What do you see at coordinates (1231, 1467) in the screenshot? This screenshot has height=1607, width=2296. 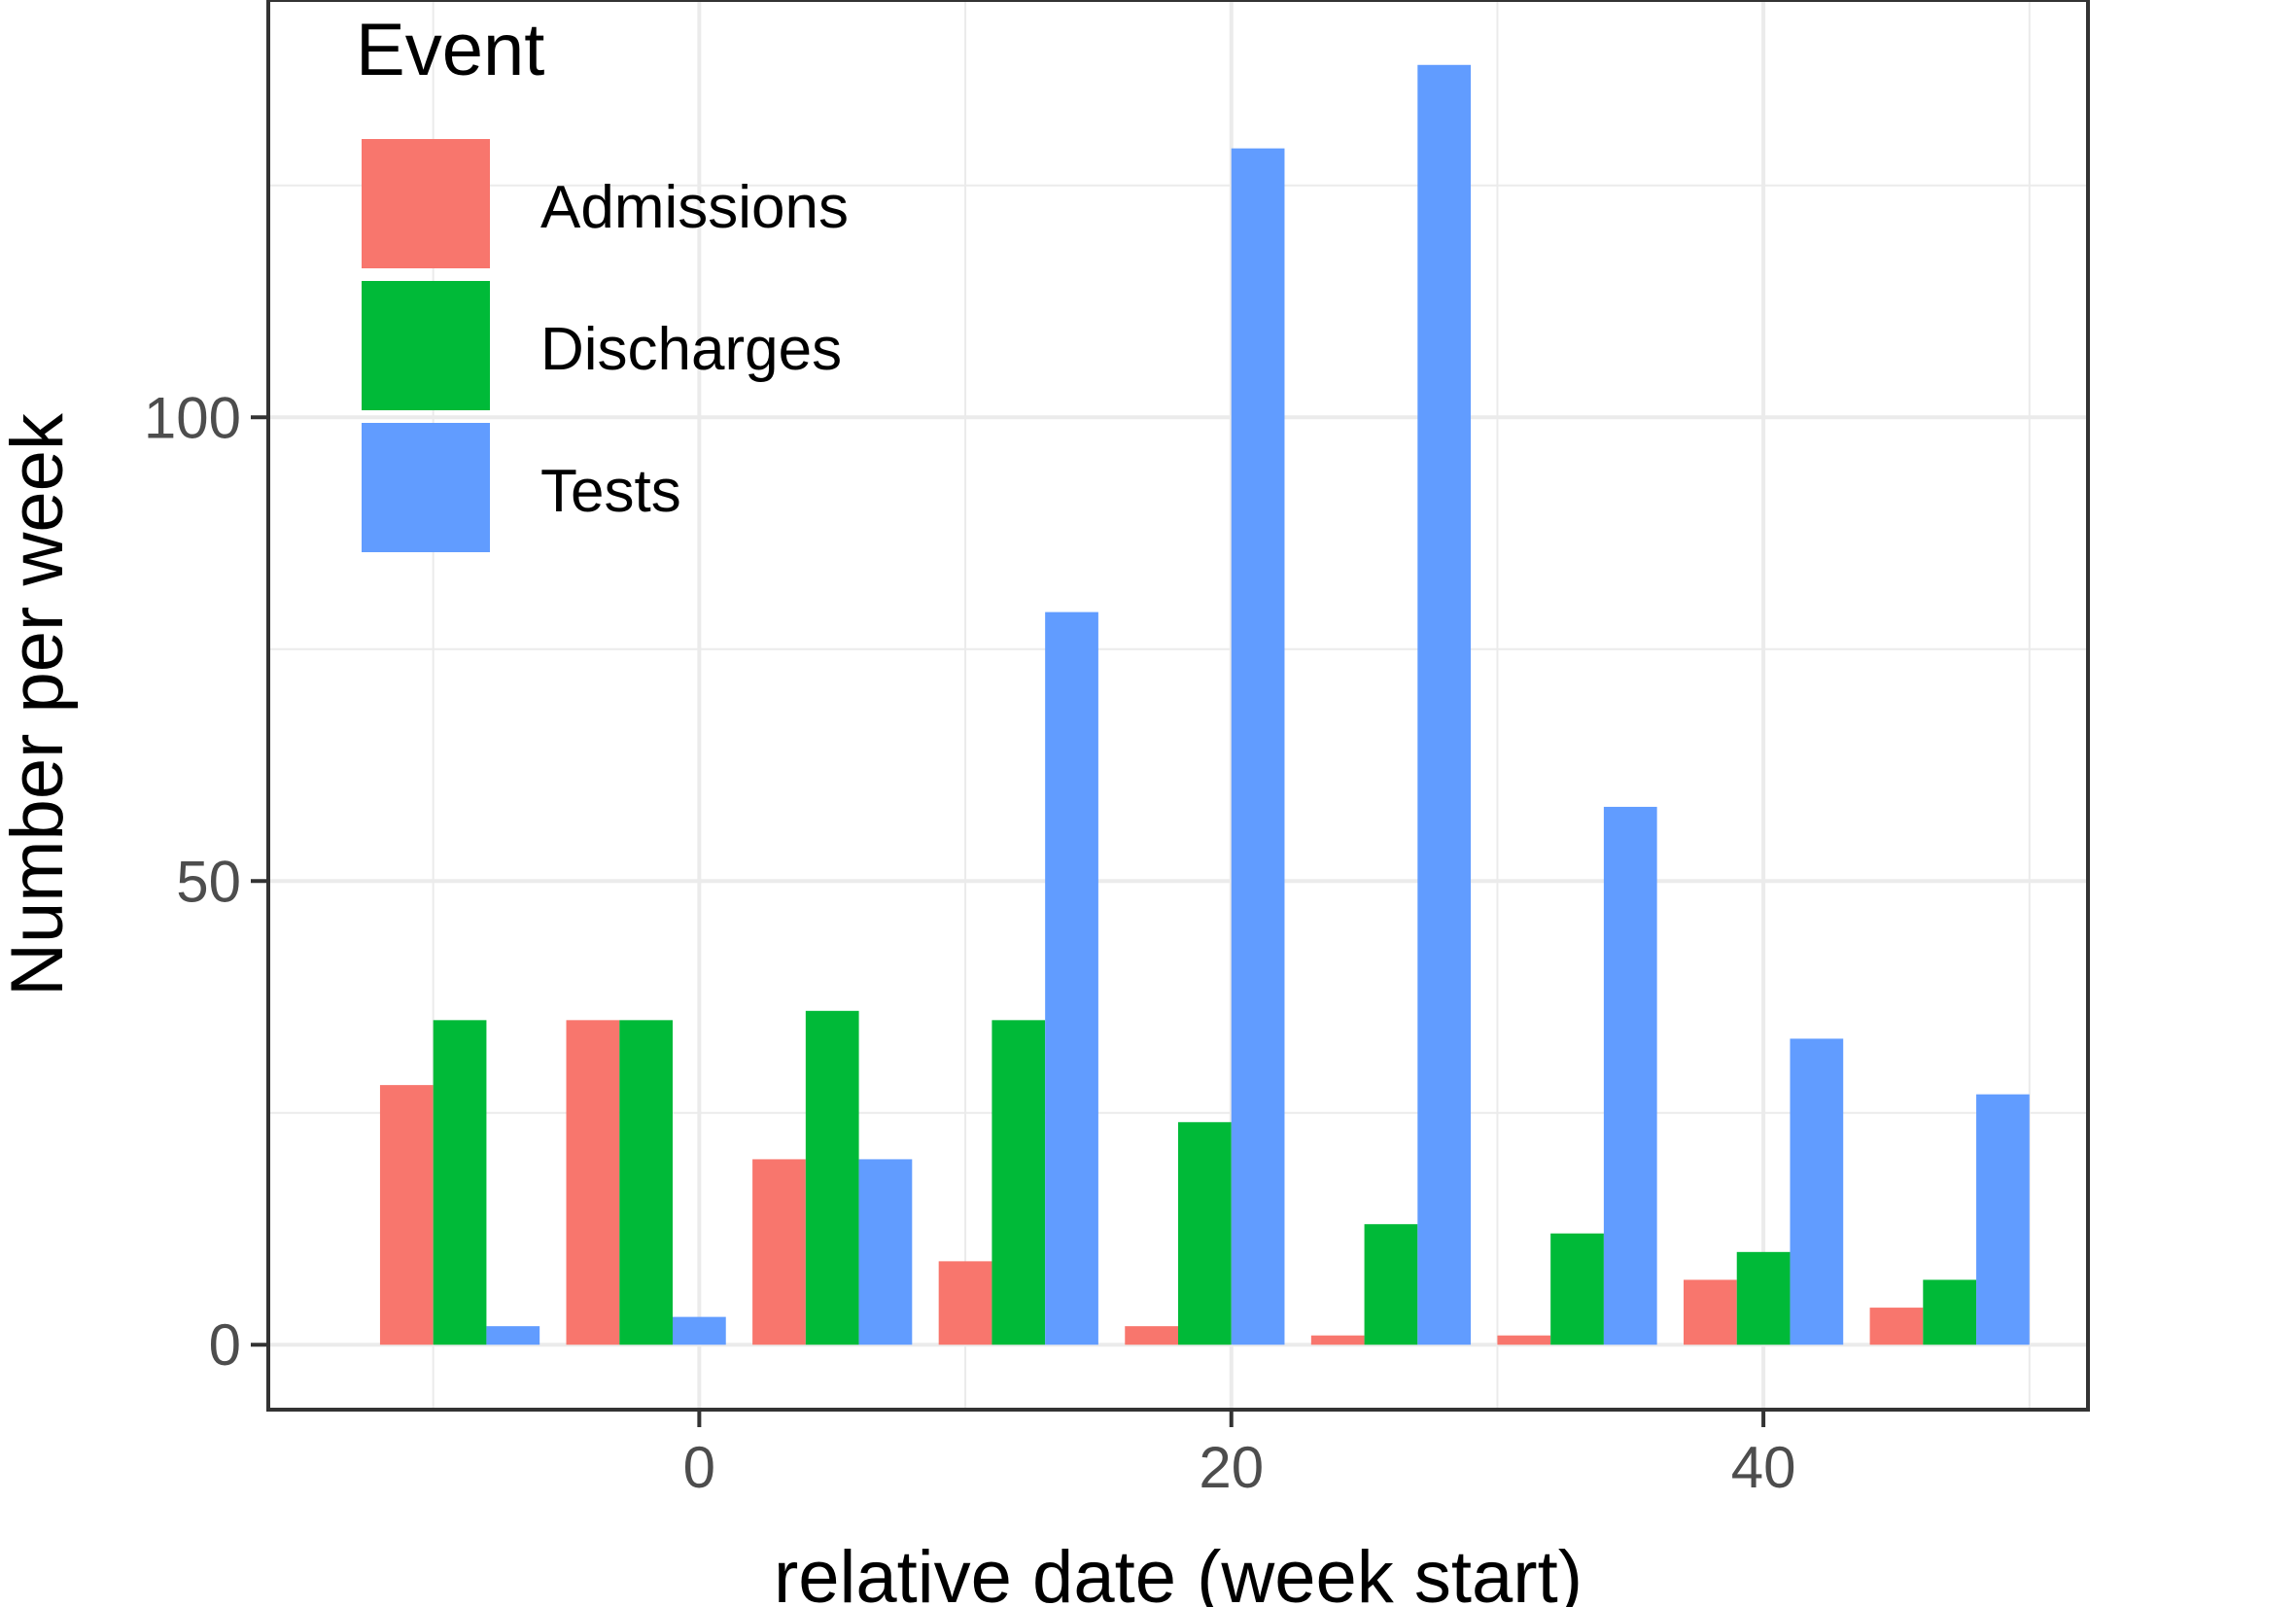 I see `x-tick-label: 20` at bounding box center [1231, 1467].